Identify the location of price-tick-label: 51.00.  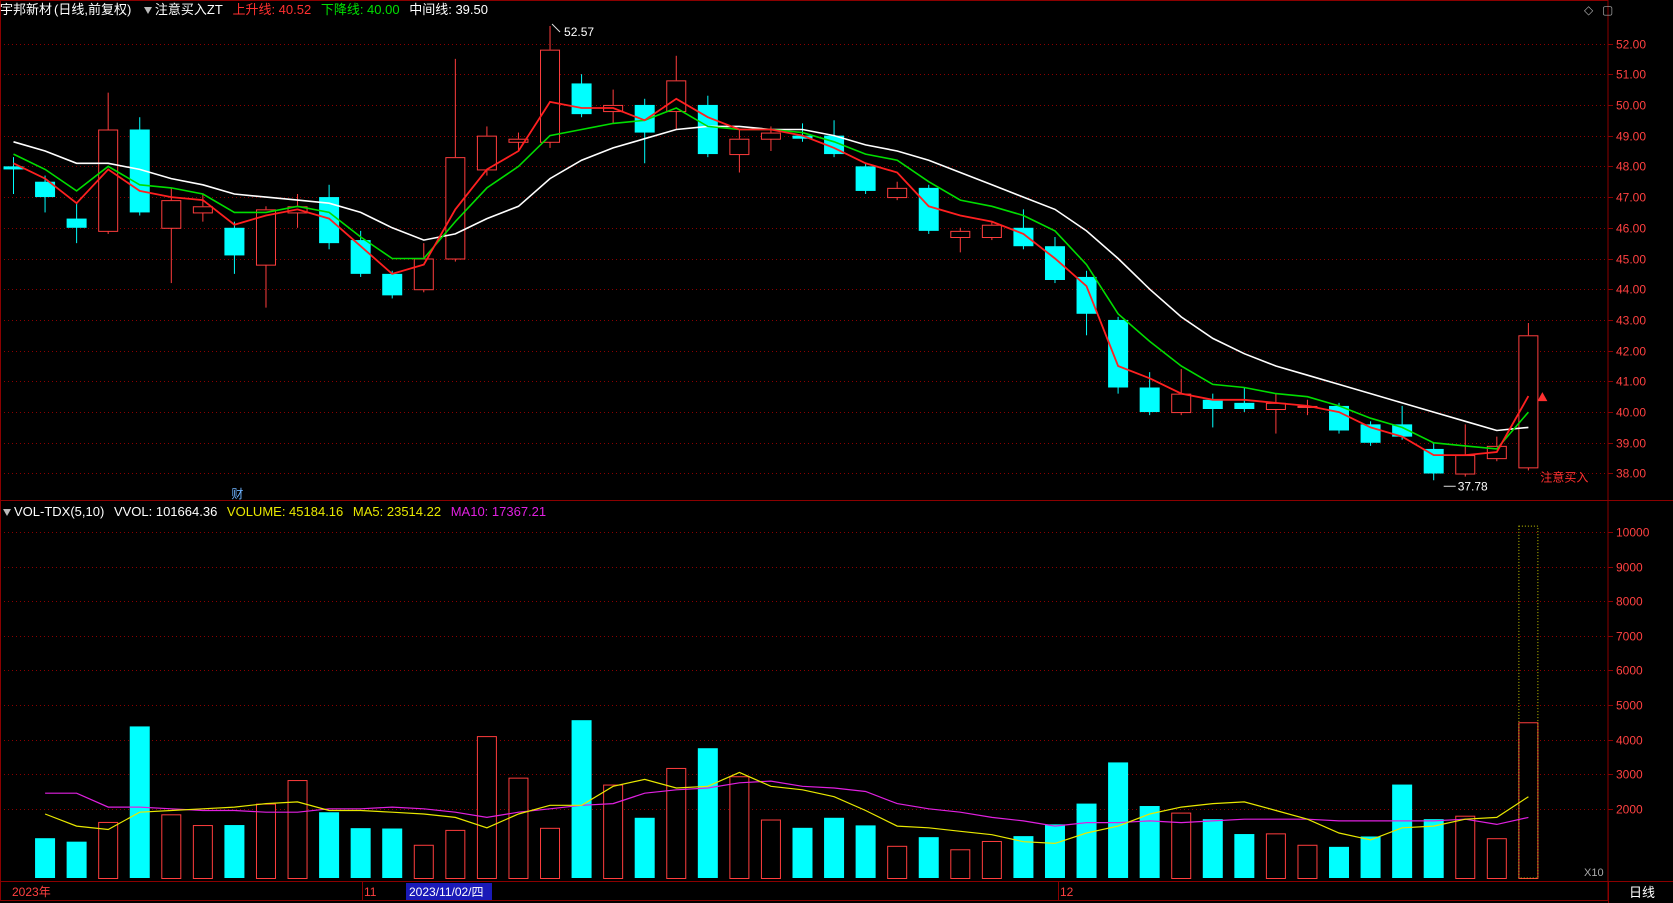
(1631, 75).